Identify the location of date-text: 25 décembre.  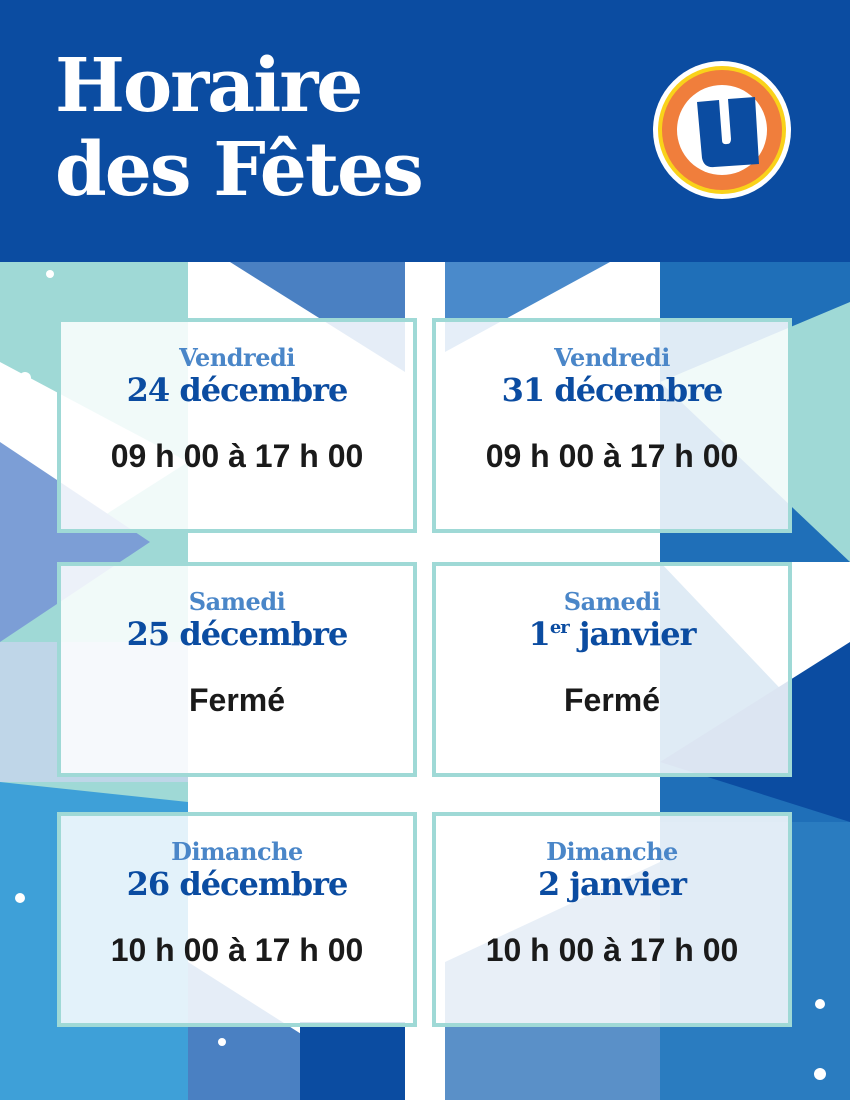
(237, 634).